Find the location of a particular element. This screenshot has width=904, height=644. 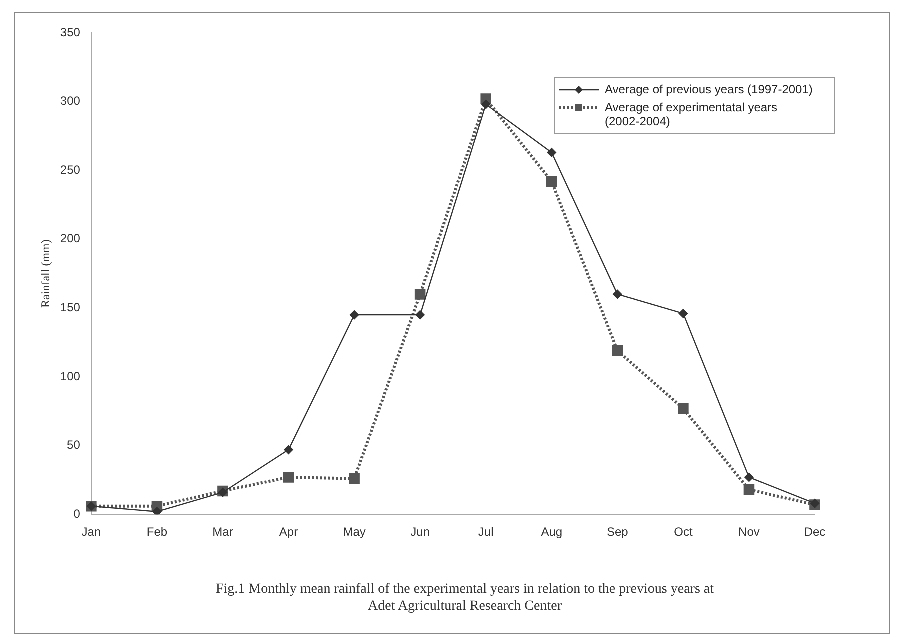

y-tick-label: 150 is located at coordinates (70, 307).